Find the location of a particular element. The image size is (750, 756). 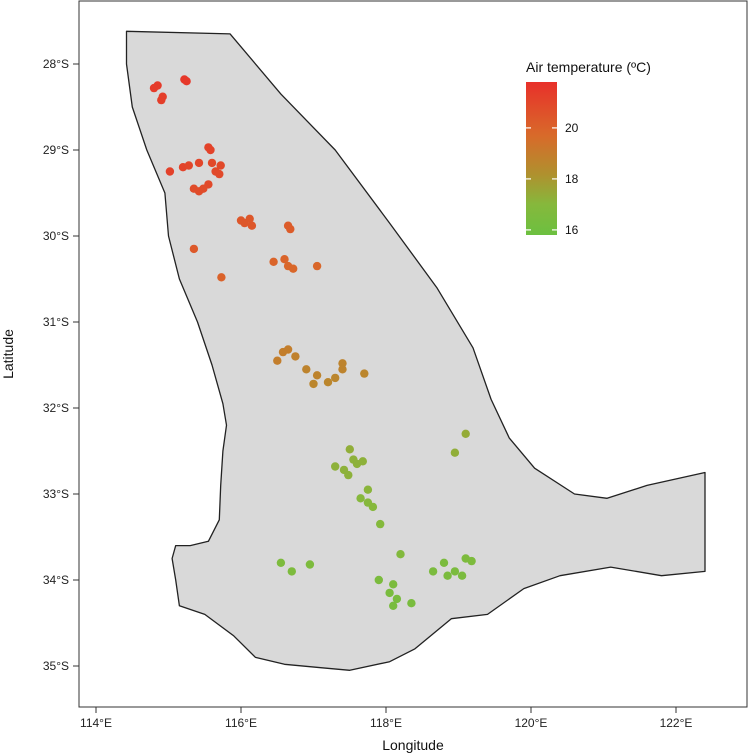

y-tick-label: 28°S is located at coordinates (56, 64).